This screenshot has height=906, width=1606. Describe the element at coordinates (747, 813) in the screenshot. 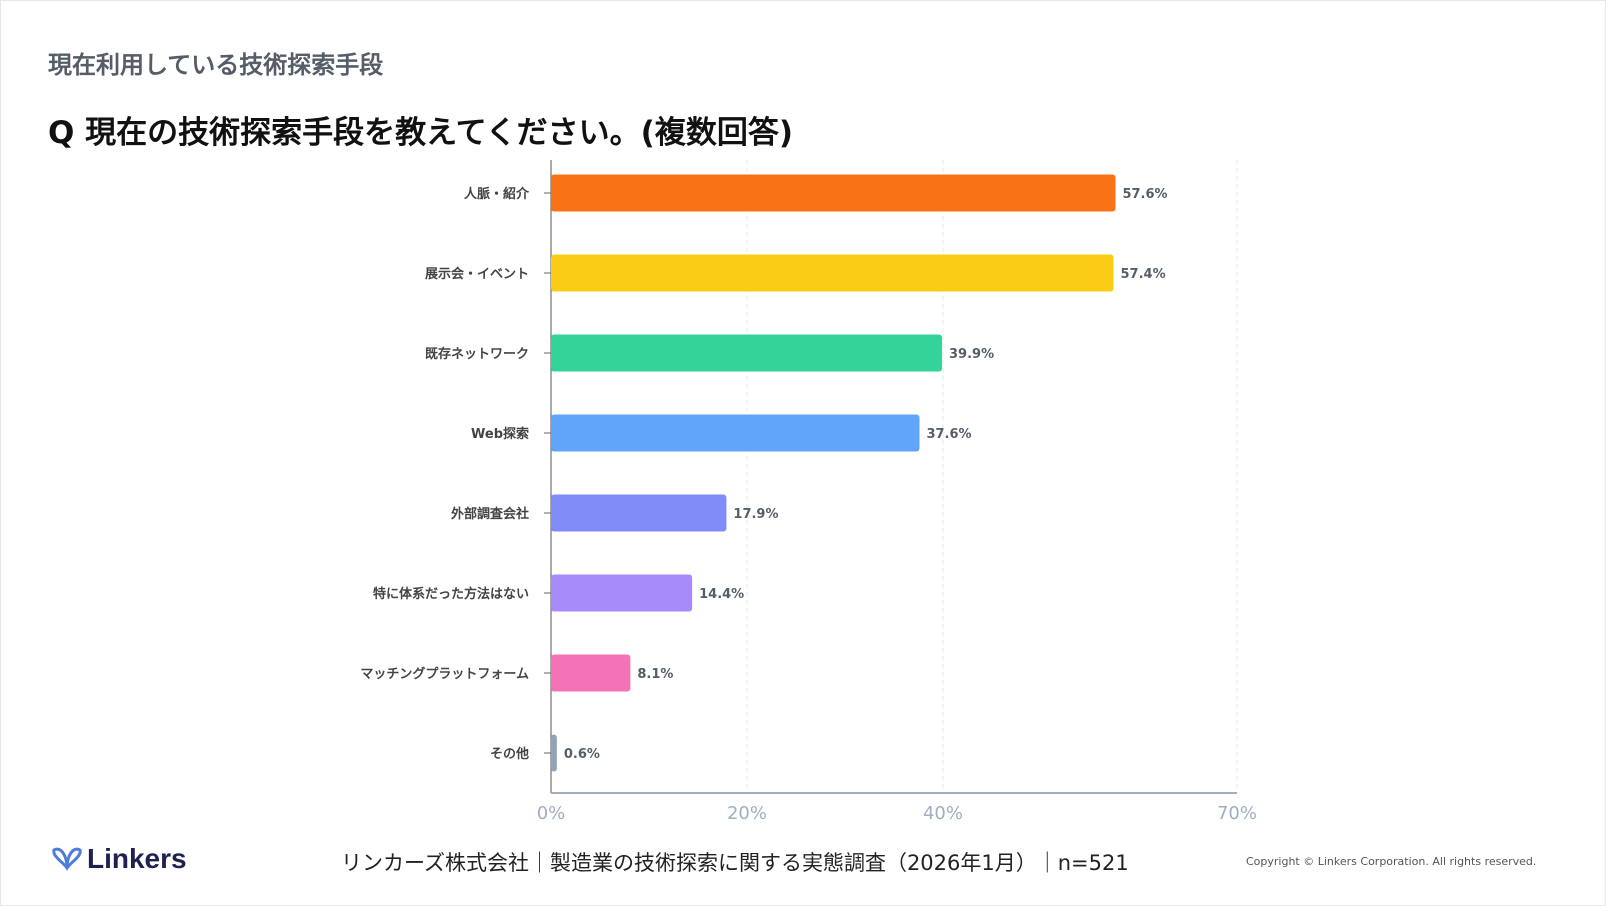

I see `x-tick-label: 20%` at that location.